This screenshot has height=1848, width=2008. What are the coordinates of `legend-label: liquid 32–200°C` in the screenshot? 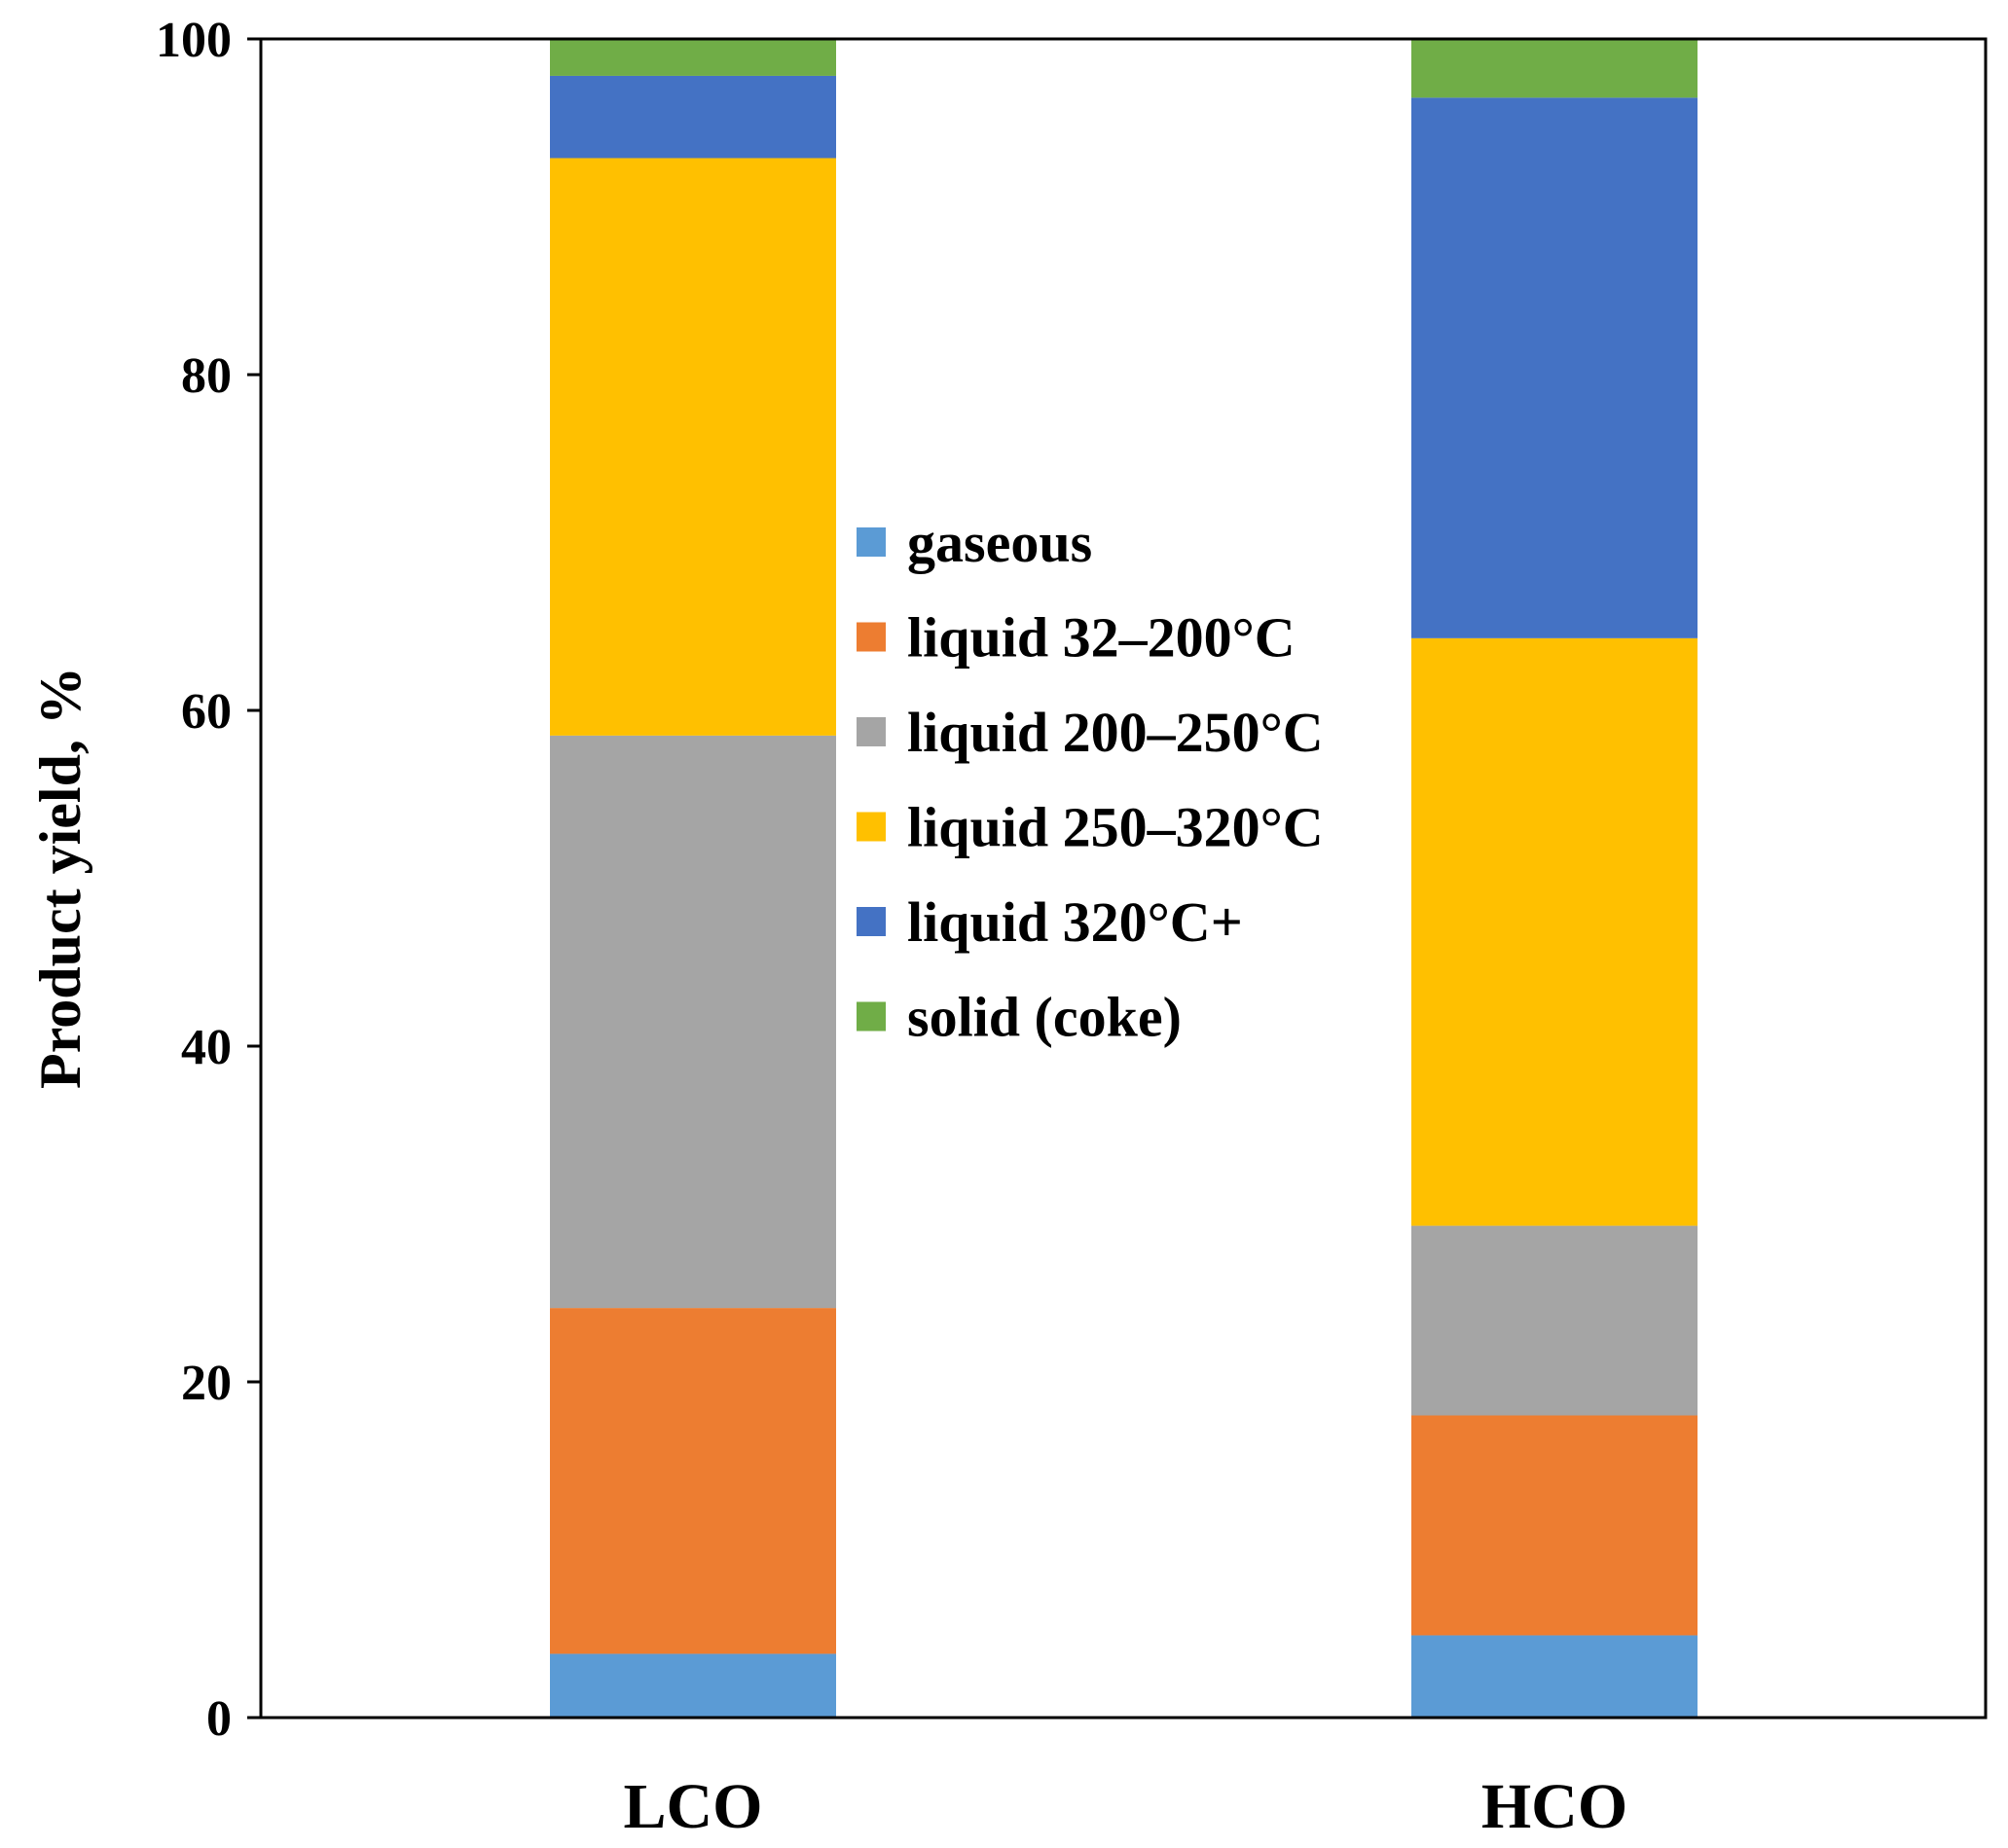 It's located at (1102, 638).